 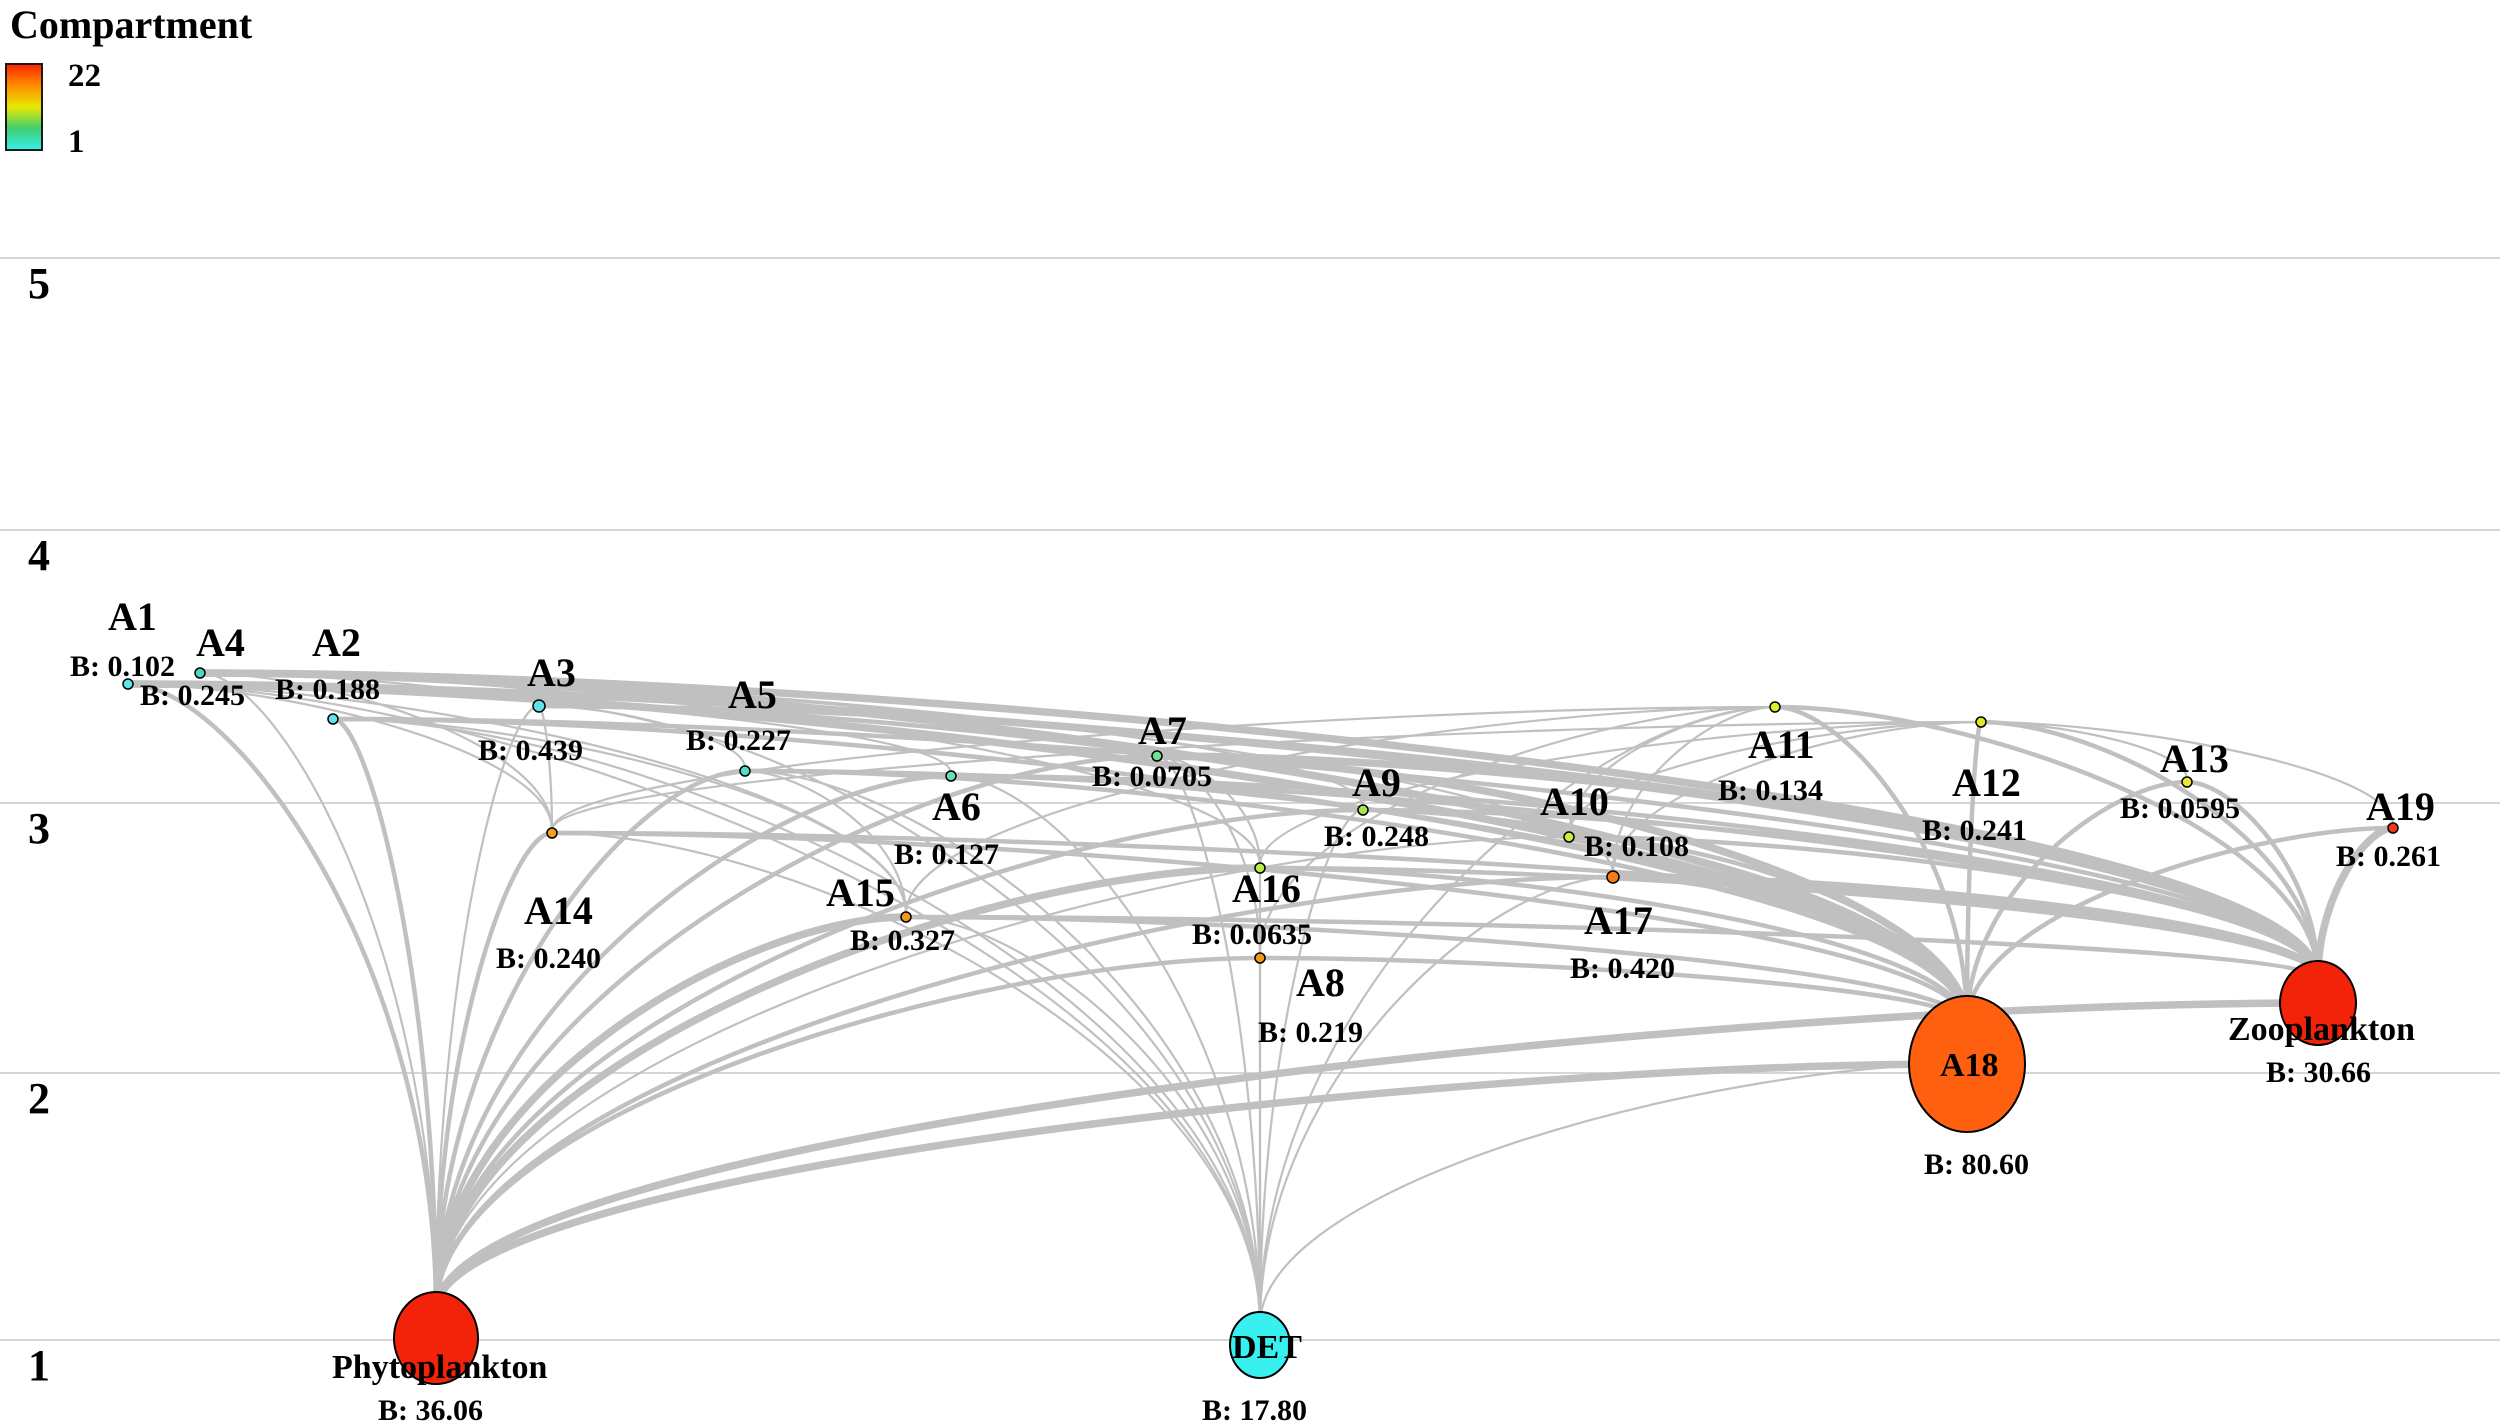 What do you see at coordinates (890, 913) in the screenshot?
I see `node-a15: A15 B: 0.327` at bounding box center [890, 913].